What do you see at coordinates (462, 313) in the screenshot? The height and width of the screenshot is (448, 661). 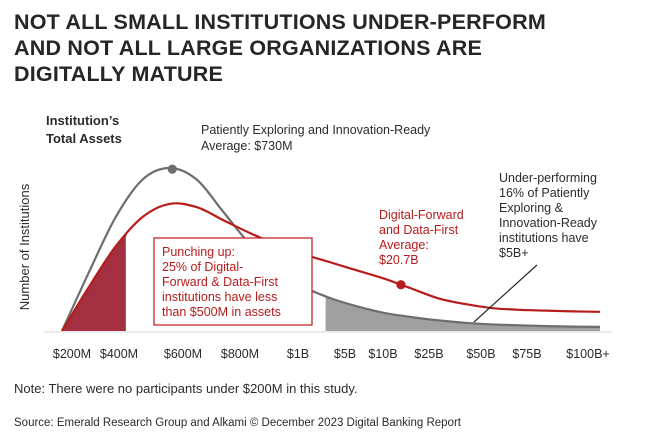 I see `gray-shaded-region` at bounding box center [462, 313].